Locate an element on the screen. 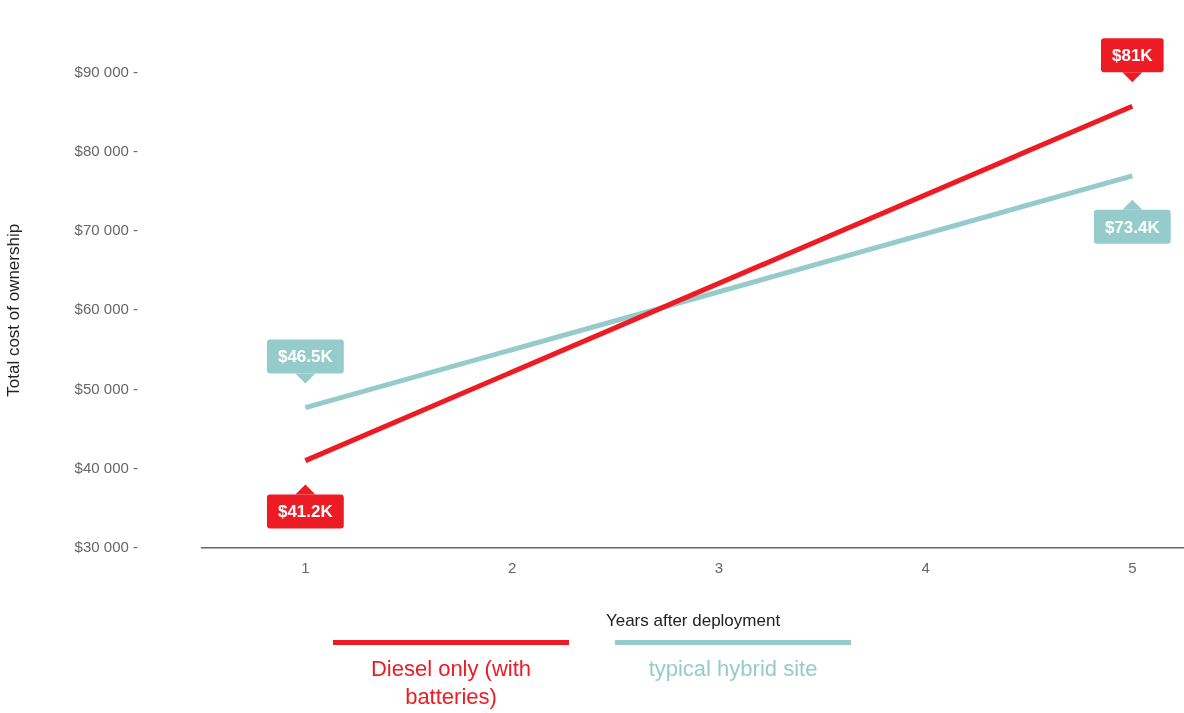 The image size is (1184, 713). y-tick-label: $40 000 - is located at coordinates (106, 467).